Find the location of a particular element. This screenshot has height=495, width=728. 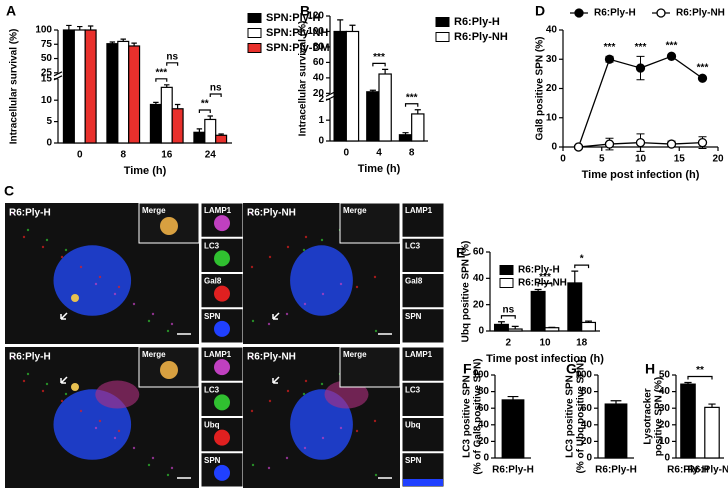

y-tick-label: 100 is located at coordinates (315, 31).